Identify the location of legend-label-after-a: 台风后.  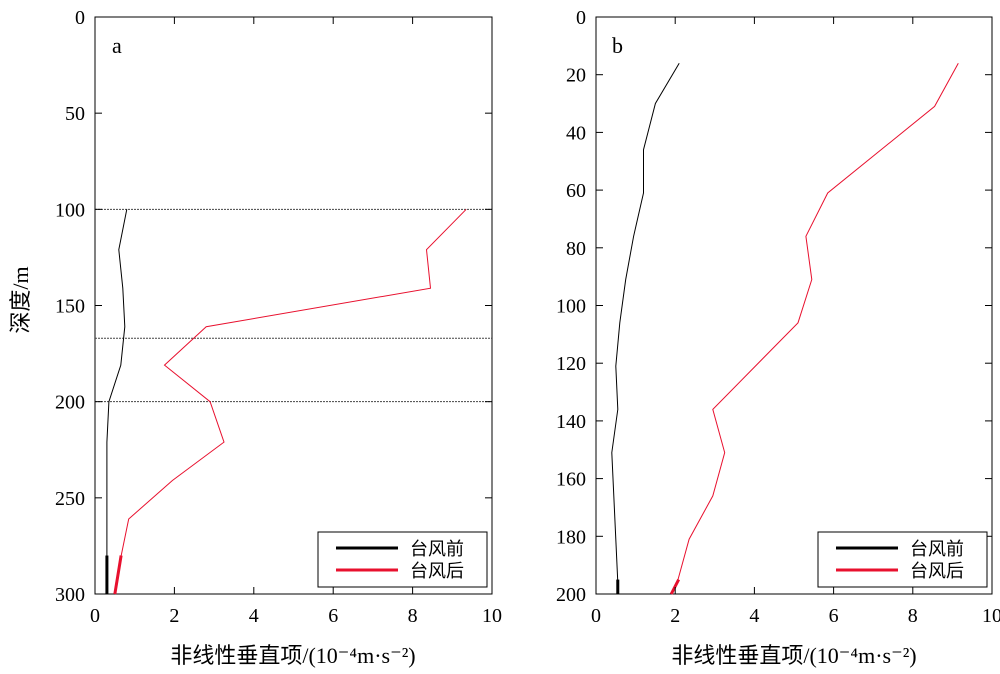
(437, 571).